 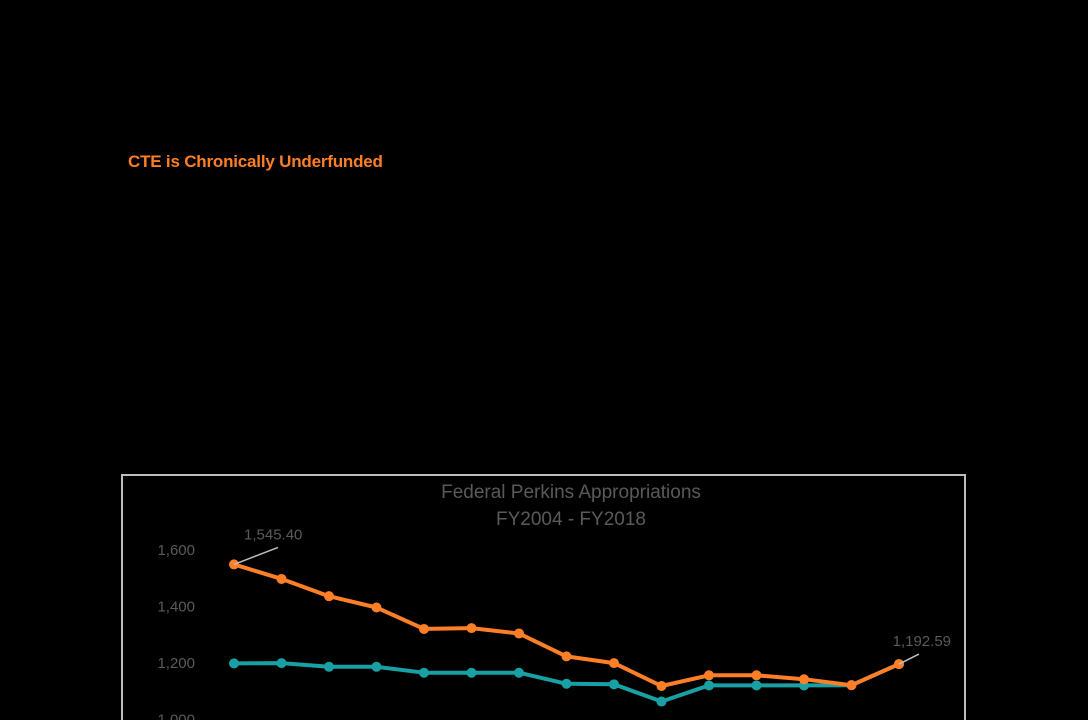 What do you see at coordinates (176, 716) in the screenshot?
I see `y-tick-label: 1,000` at bounding box center [176, 716].